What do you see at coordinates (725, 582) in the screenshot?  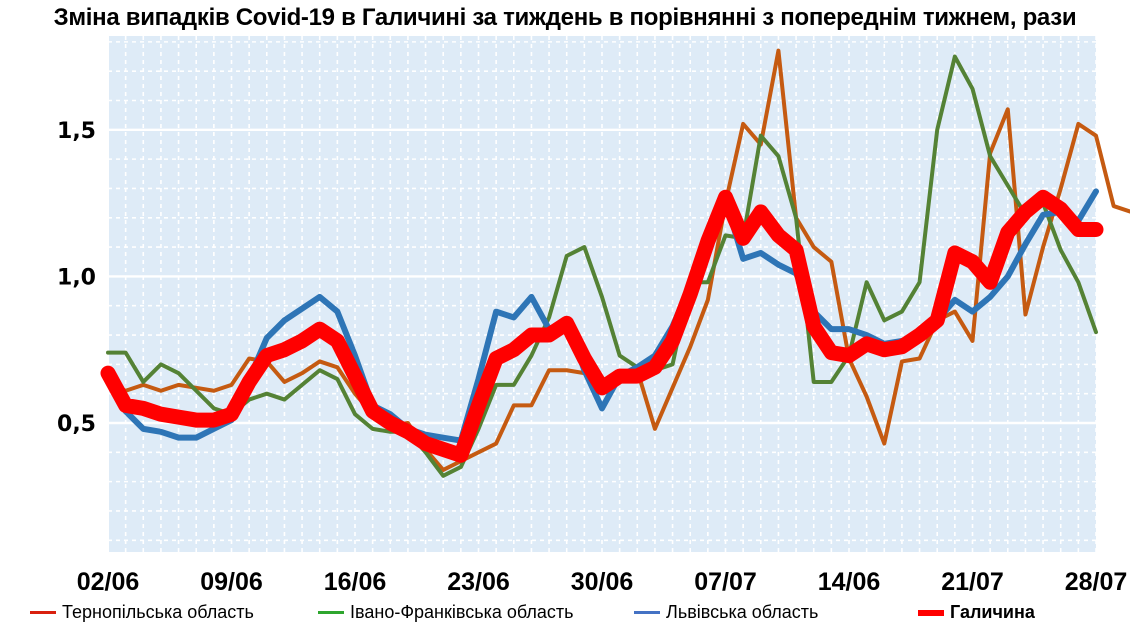 I see `x-tick-label: 07/07` at bounding box center [725, 582].